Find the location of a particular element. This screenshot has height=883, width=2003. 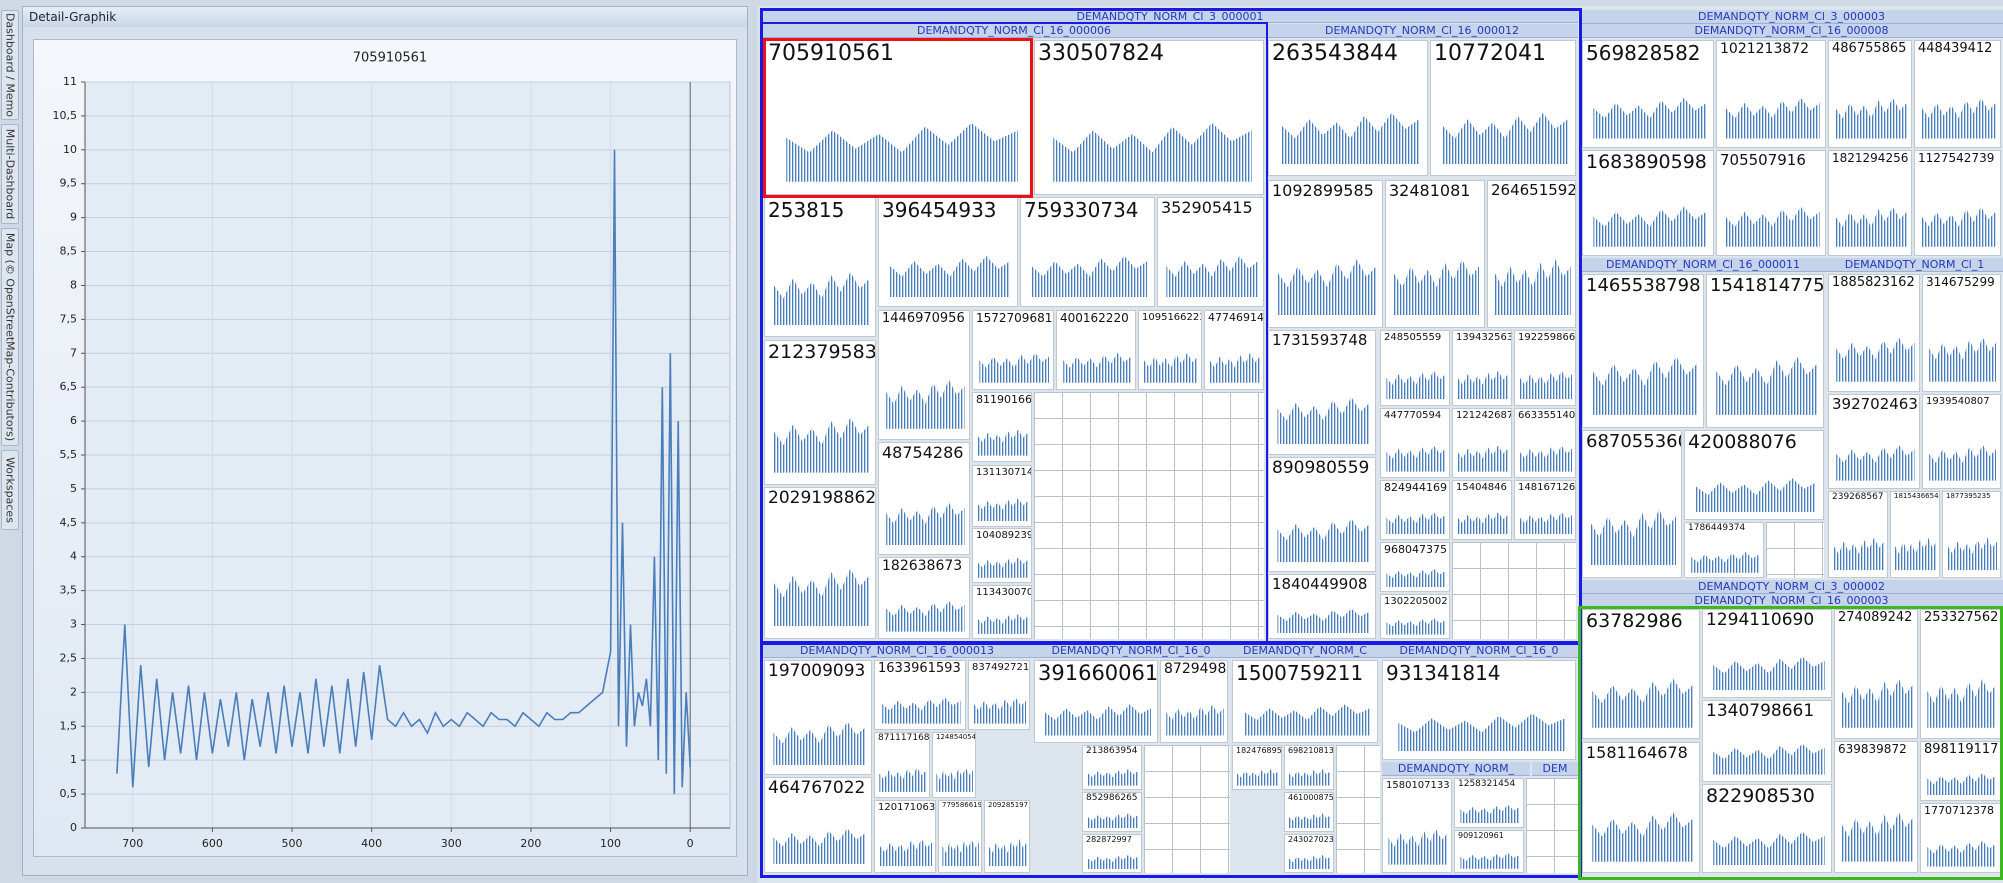

tile: 2029198862 is located at coordinates (820, 563).